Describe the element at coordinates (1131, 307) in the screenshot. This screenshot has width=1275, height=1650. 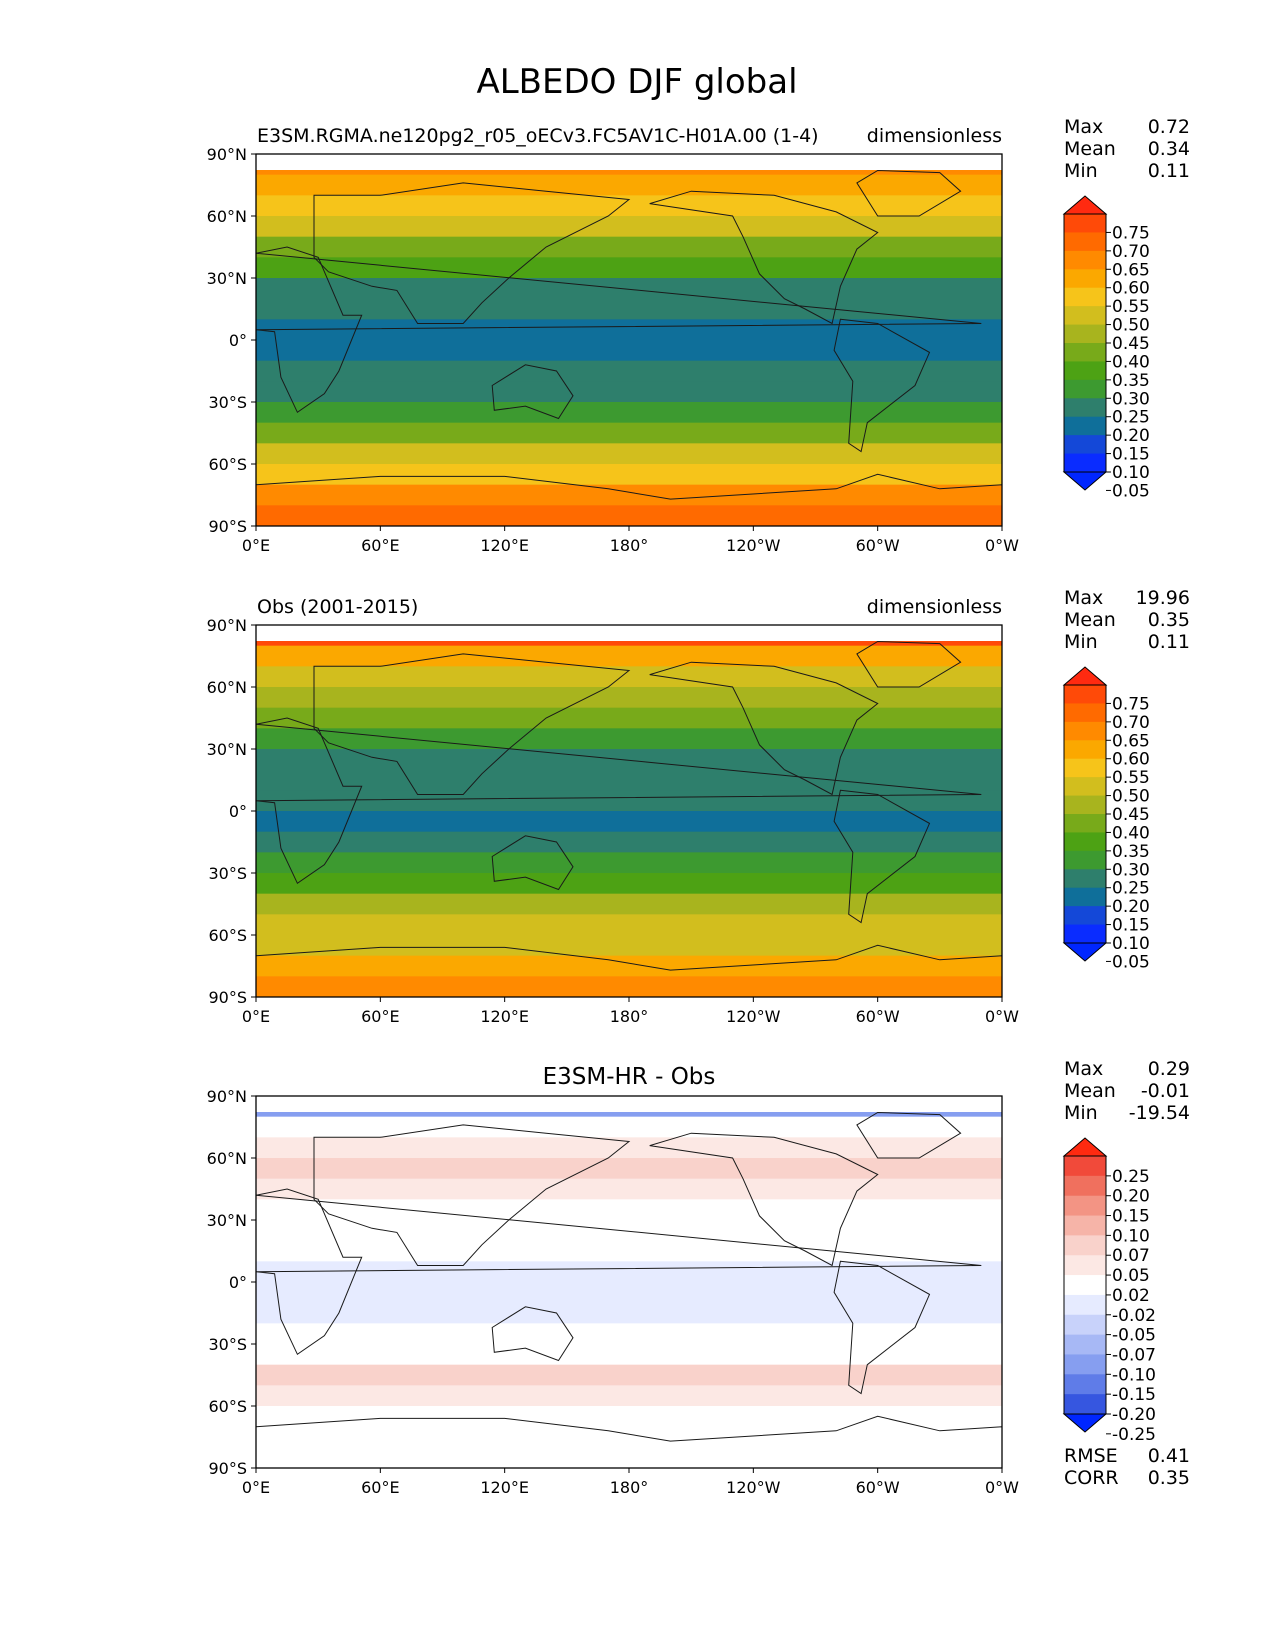
I see `colorbar-tick-label: 0.55` at that location.